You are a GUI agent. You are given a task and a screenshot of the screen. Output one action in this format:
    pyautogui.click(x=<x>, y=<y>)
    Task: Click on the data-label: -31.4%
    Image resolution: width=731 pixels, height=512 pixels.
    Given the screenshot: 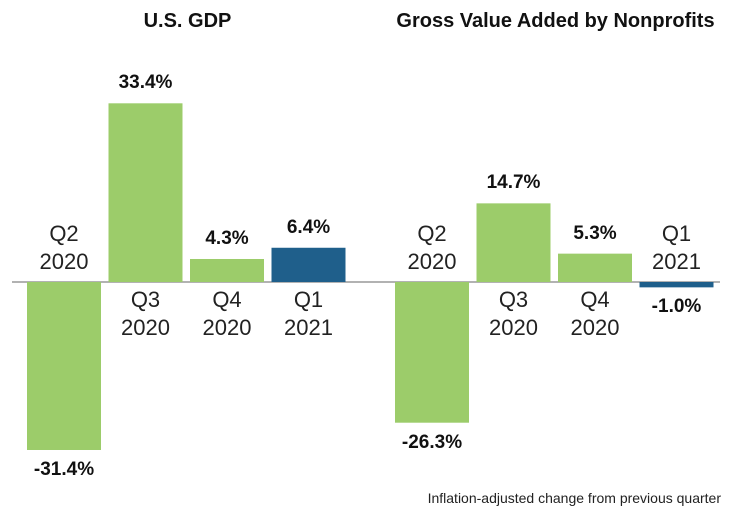 What is the action you would take?
    pyautogui.click(x=64, y=469)
    